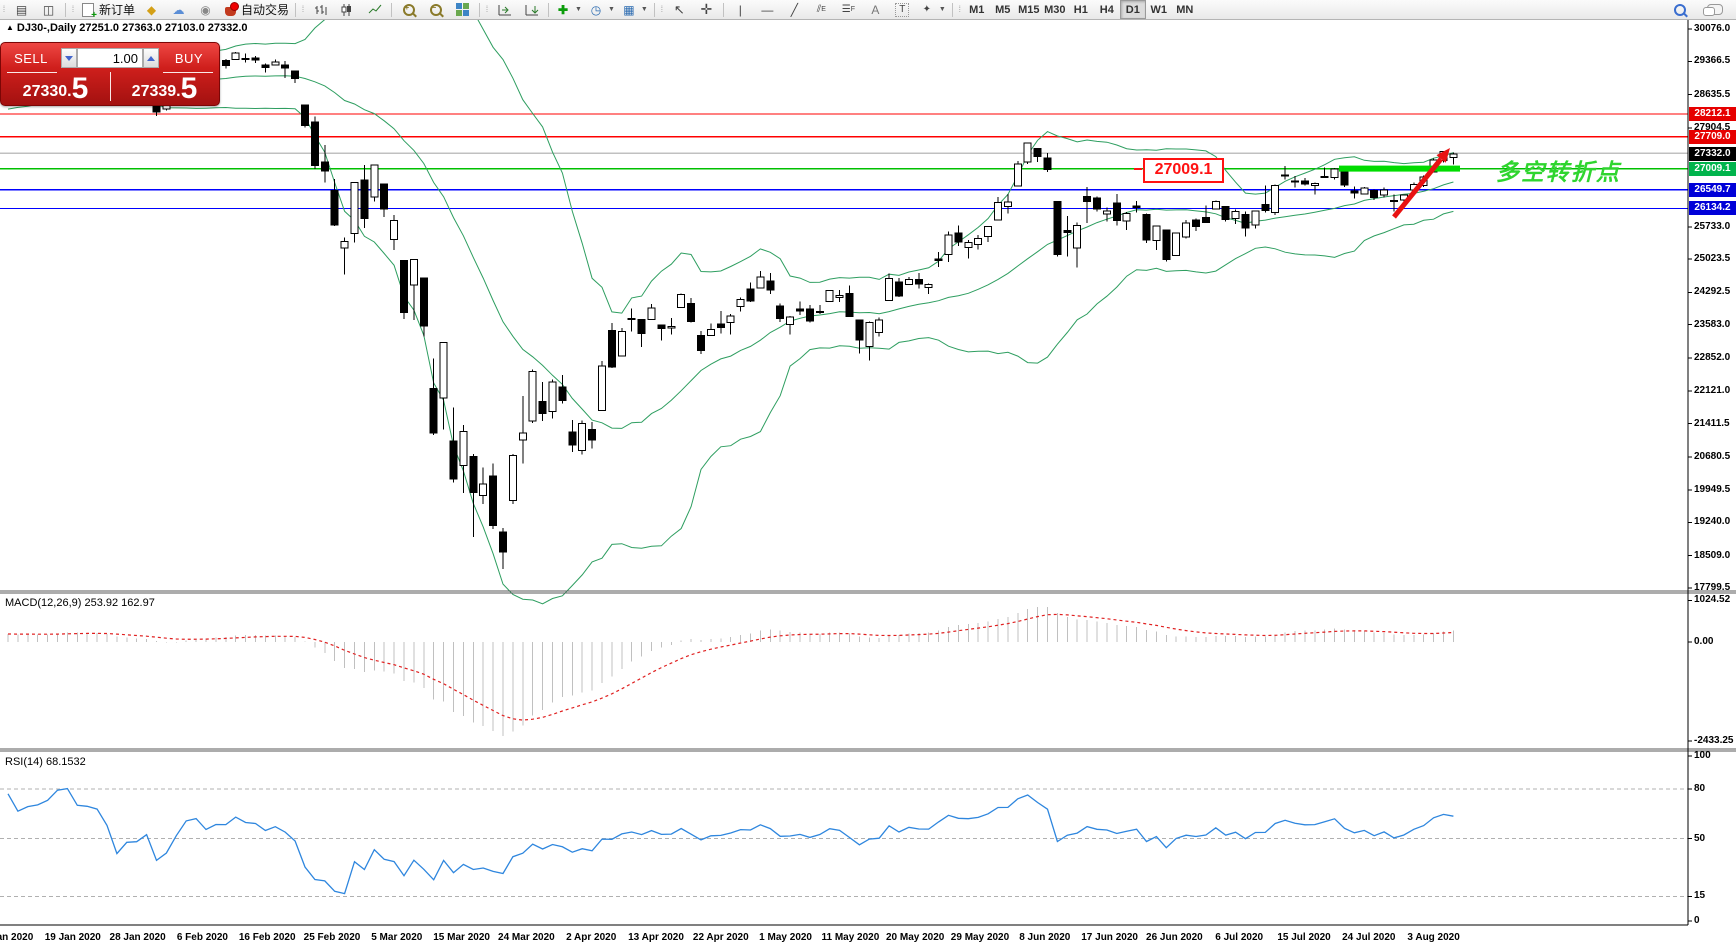  I want to click on text-label-button: T, so click(902, 9).